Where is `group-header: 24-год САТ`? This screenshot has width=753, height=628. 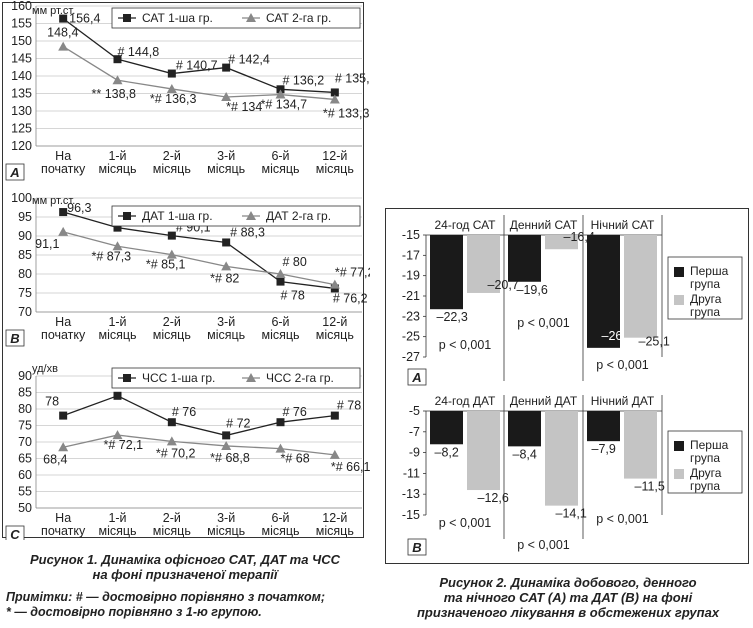
group-header: 24-год САТ is located at coordinates (465, 225).